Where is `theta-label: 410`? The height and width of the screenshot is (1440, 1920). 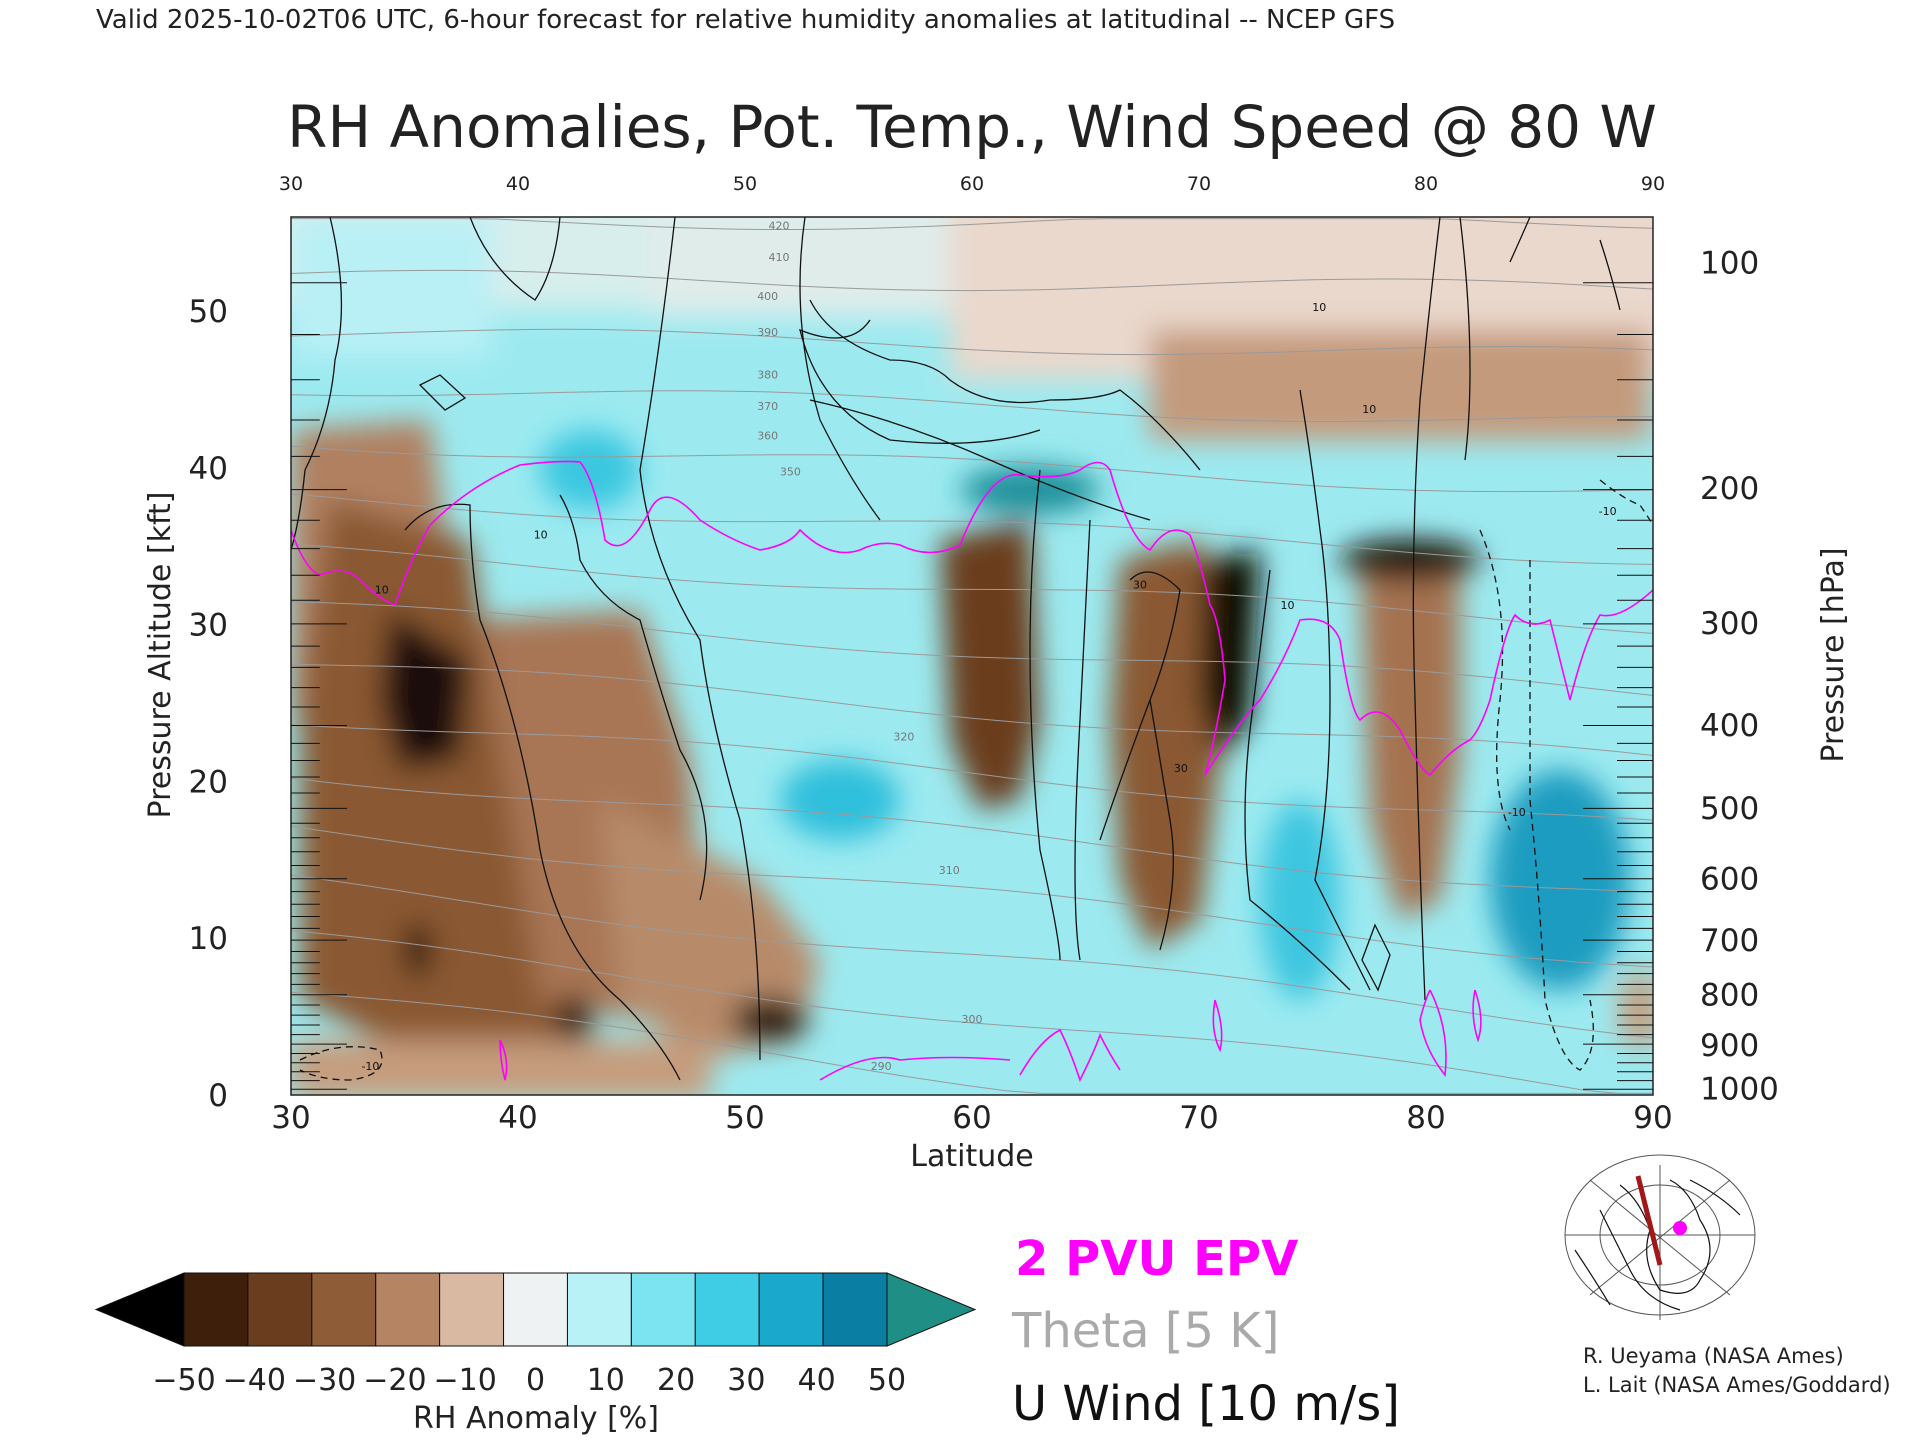
theta-label: 410 is located at coordinates (779, 257).